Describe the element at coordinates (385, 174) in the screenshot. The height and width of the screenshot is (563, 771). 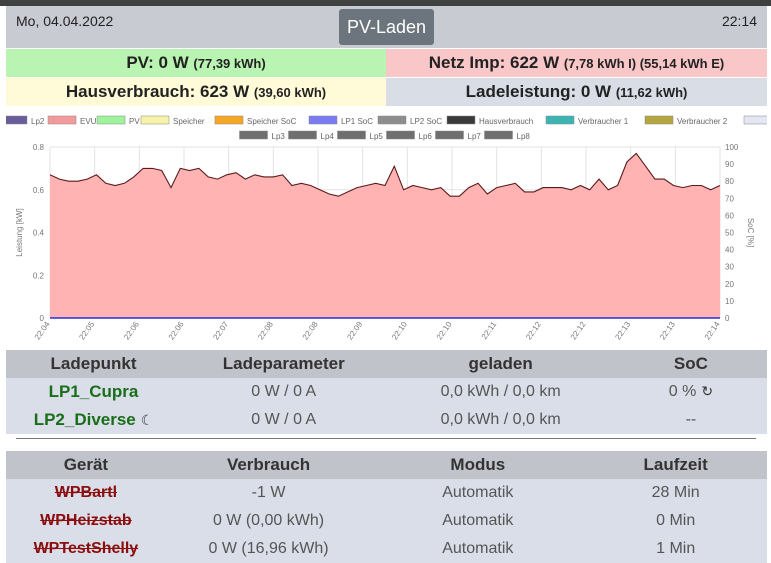
I see `hausverbrauch-series-line` at that location.